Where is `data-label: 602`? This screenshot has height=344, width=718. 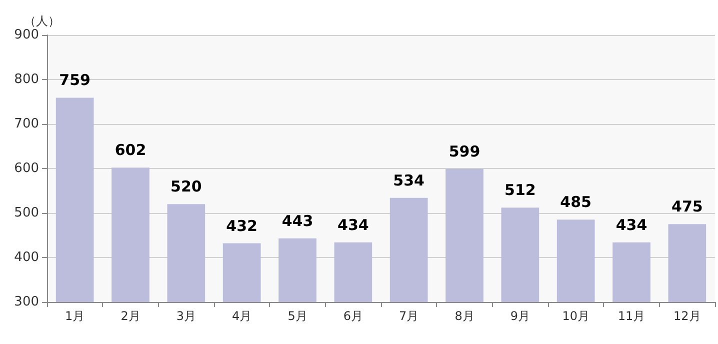
data-label: 602 is located at coordinates (130, 150).